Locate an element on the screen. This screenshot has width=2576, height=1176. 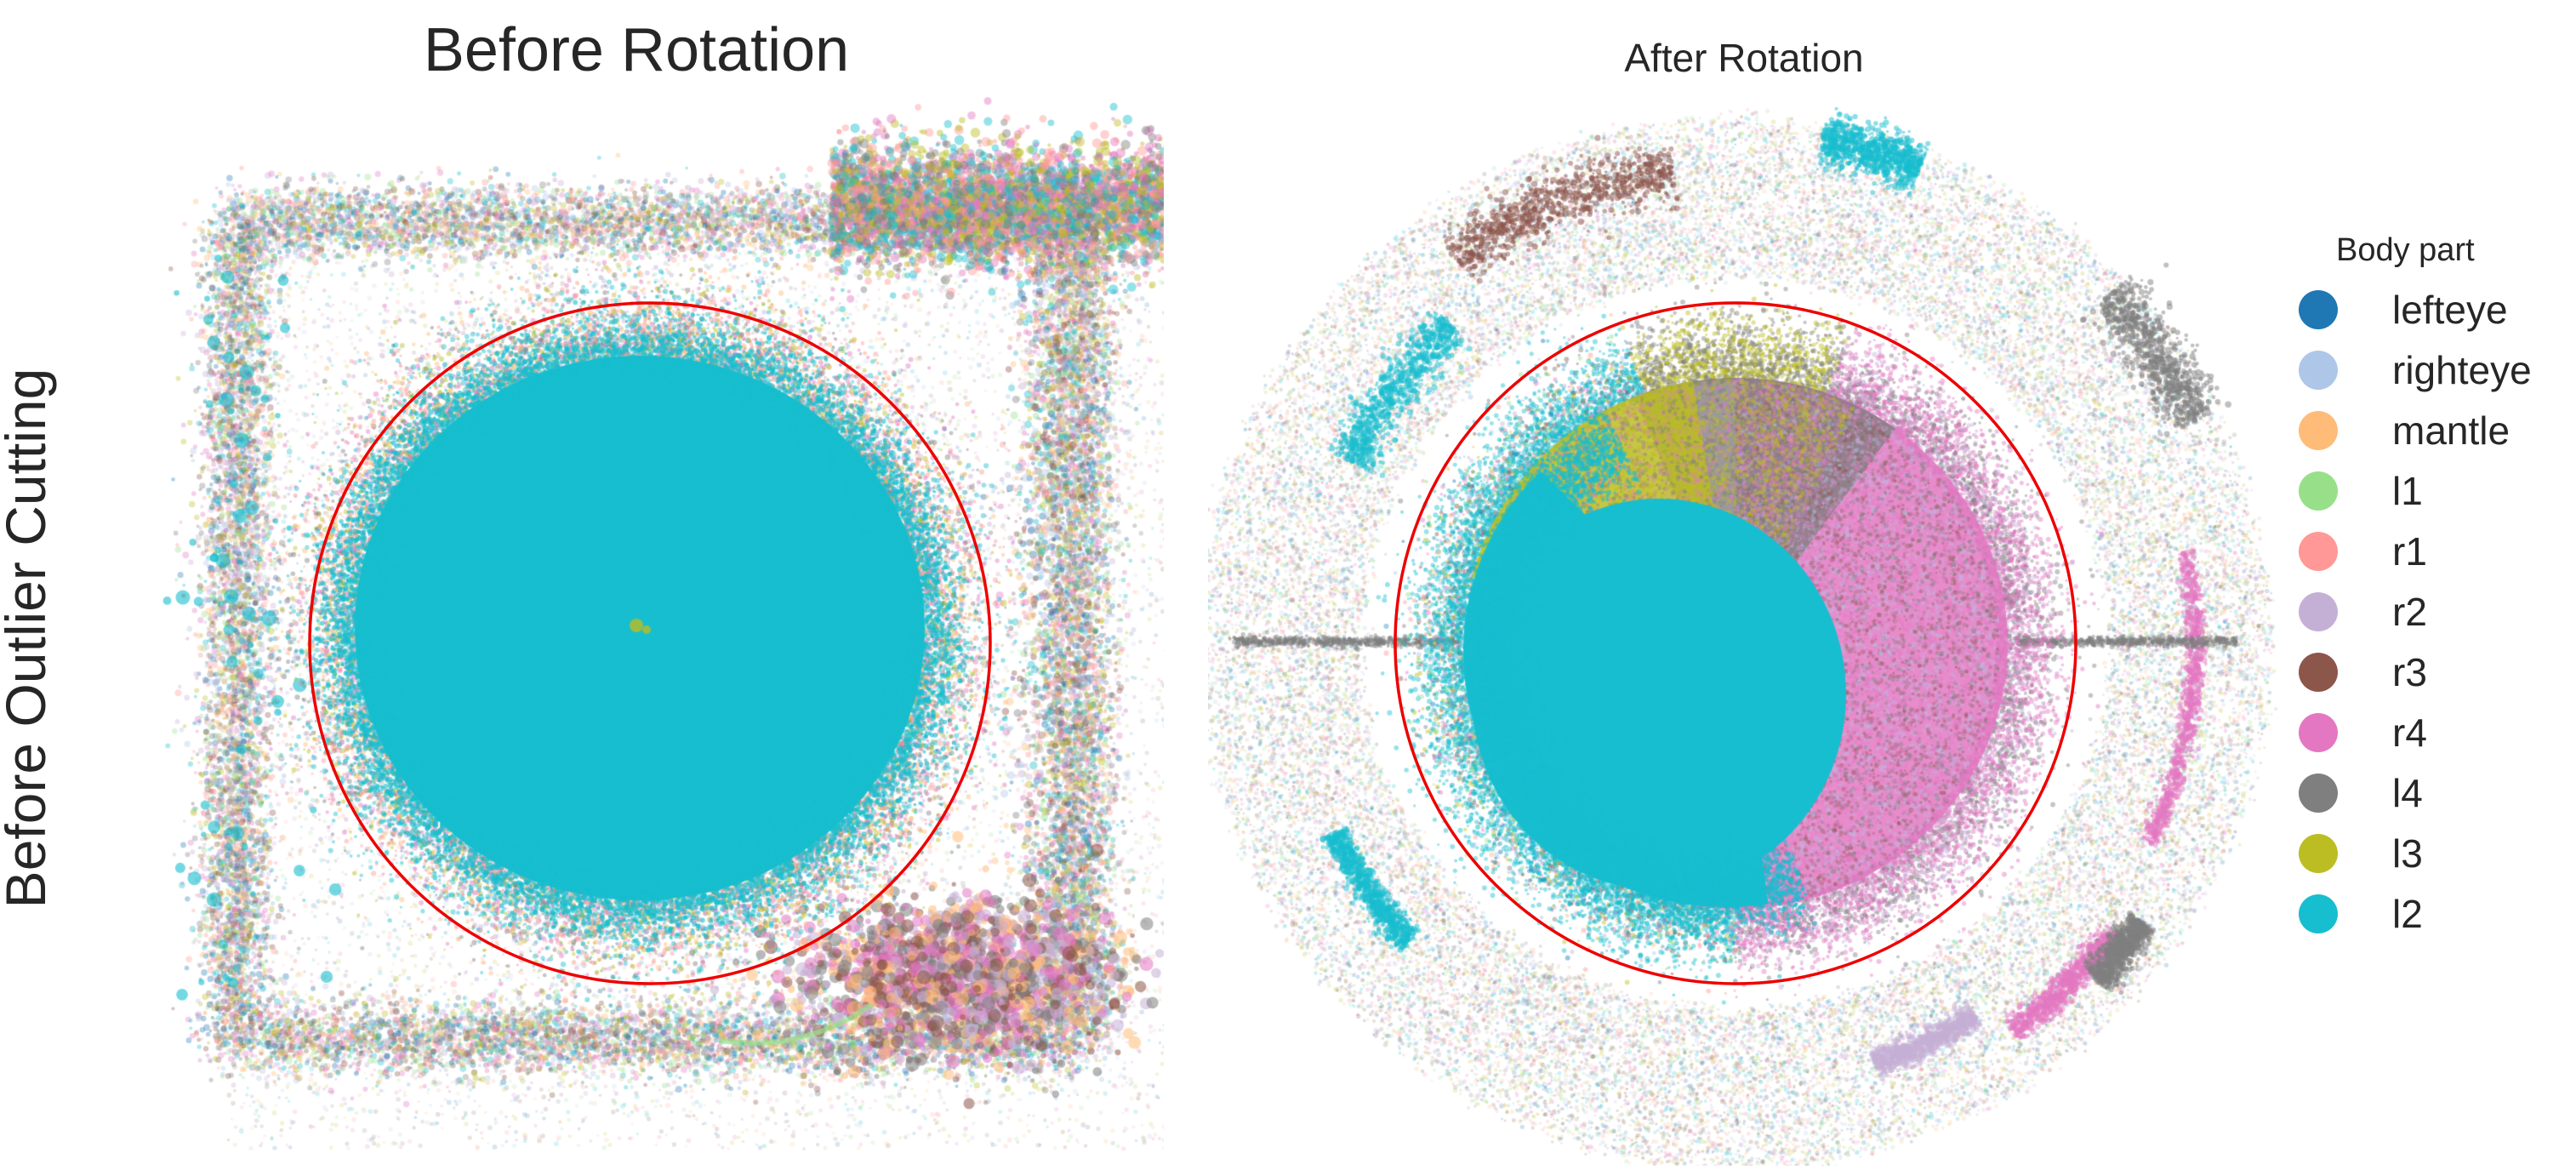
legend-swatch-r4 is located at coordinates (2319, 732).